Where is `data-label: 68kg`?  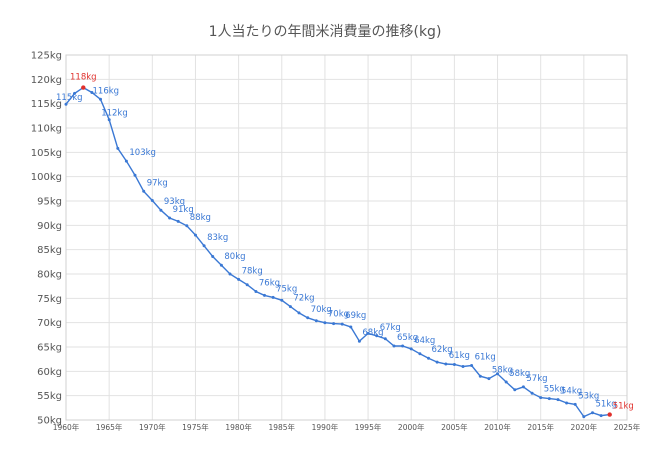
data-label: 68kg is located at coordinates (372, 333).